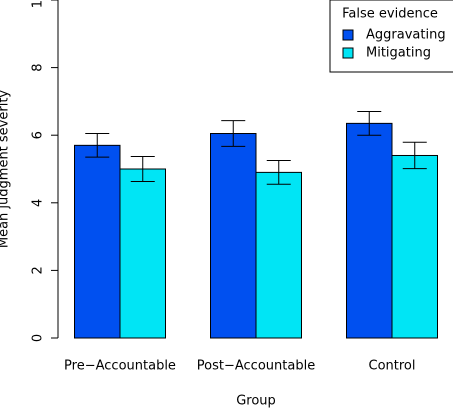 The width and height of the screenshot is (453, 416). What do you see at coordinates (390, 14) in the screenshot?
I see `legend-title: False evidence` at bounding box center [390, 14].